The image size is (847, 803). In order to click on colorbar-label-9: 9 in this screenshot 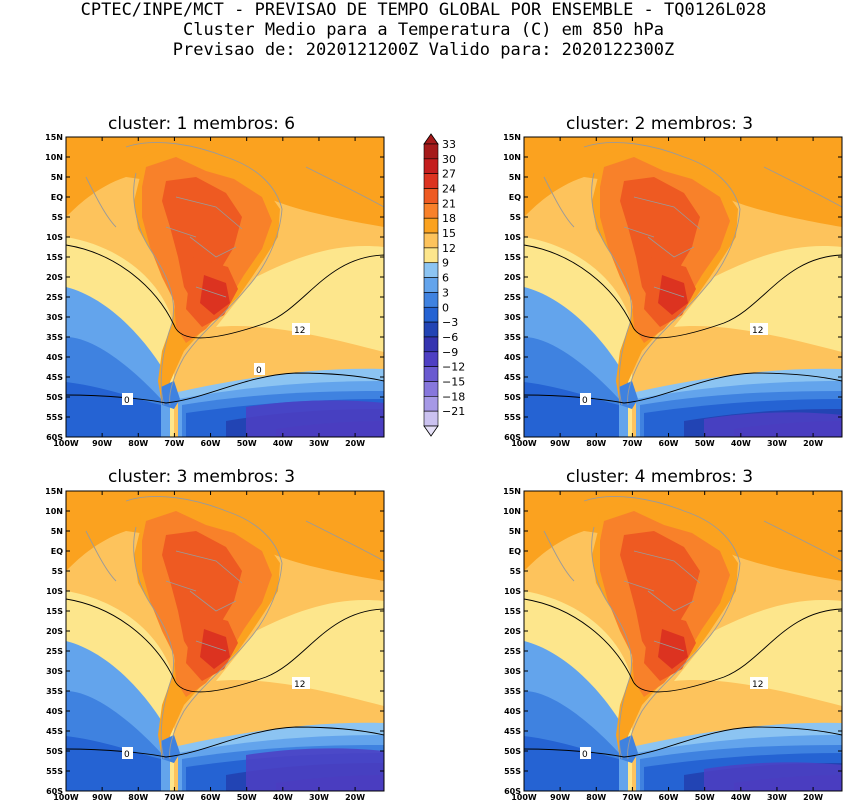, I will do `click(445, 263)`.